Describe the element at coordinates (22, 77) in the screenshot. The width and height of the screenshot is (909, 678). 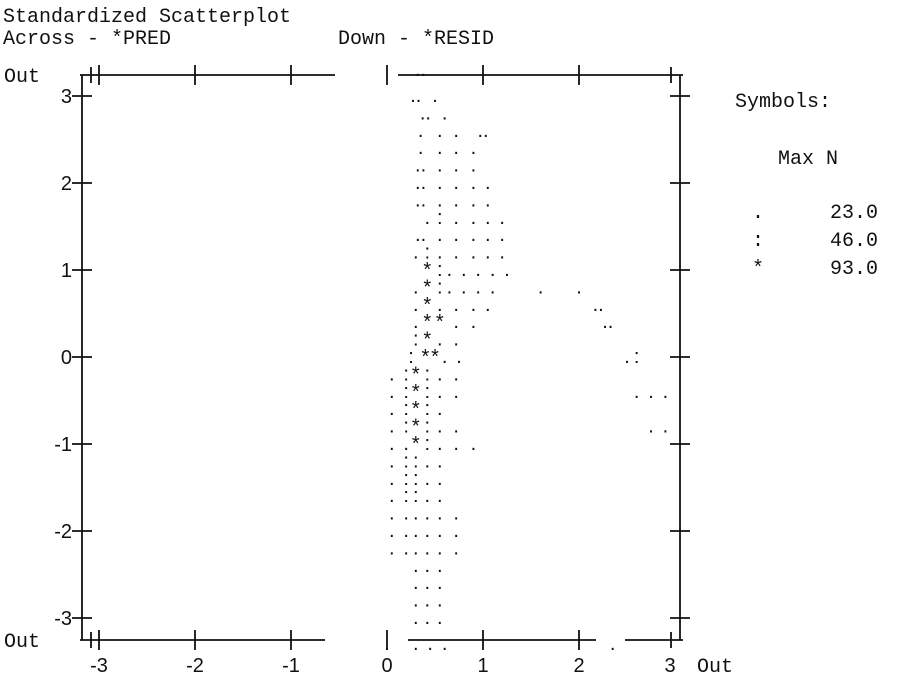
I see `y-tick-label: Out` at that location.